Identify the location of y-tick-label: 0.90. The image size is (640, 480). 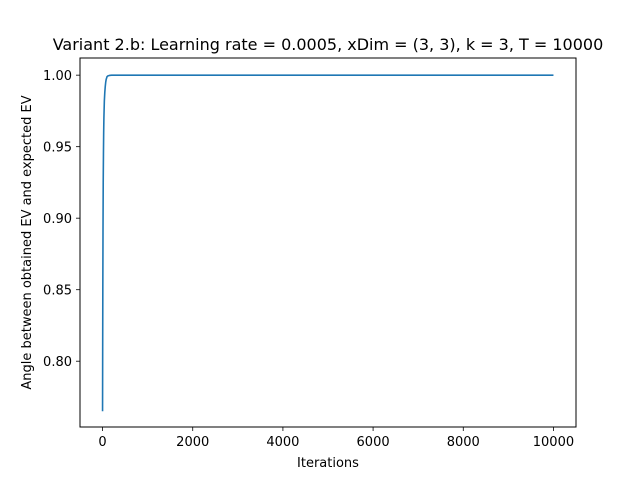
(57, 219).